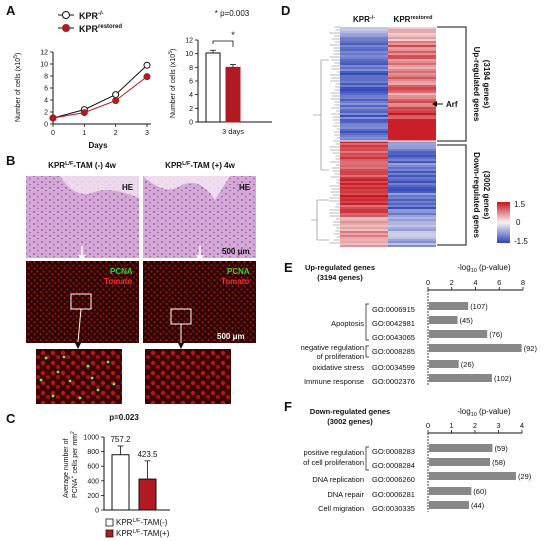 The image size is (550, 541). Describe the element at coordinates (452, 84) in the screenshot. I see `heatmap-up-bracket` at that location.